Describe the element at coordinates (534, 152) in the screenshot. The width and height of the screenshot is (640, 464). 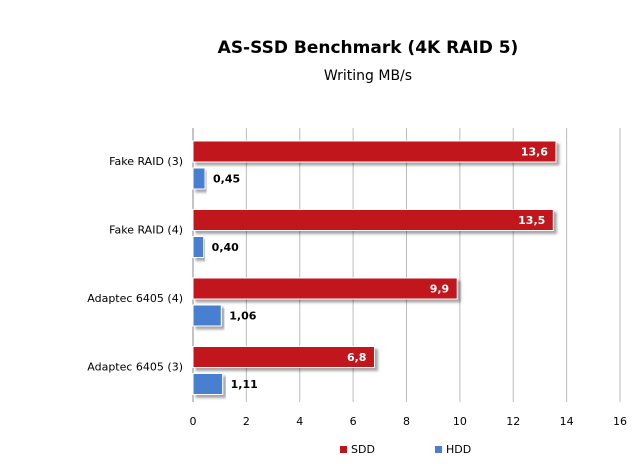
I see `value-label: 13,6` at that location.